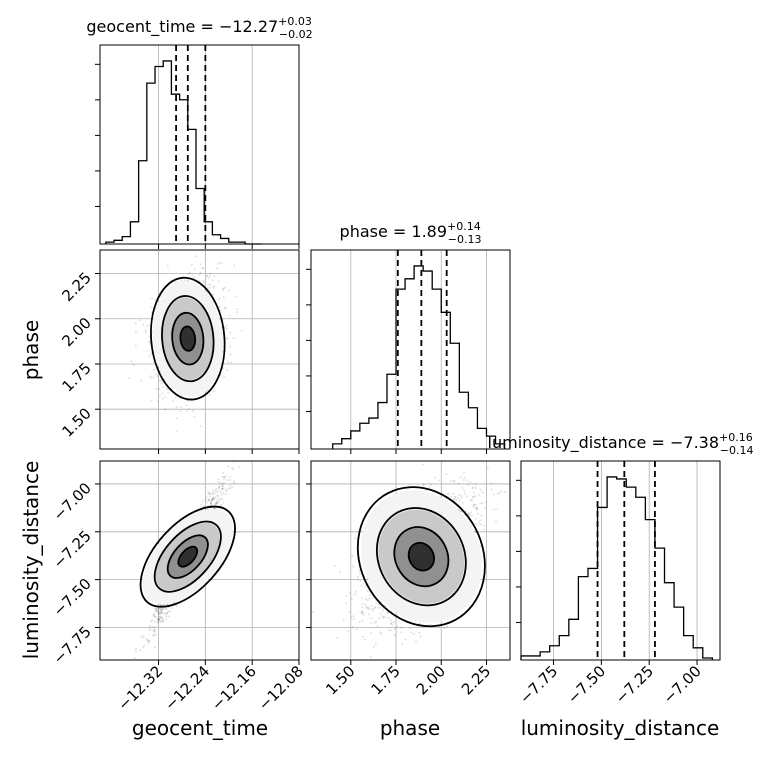 The image size is (760, 760). Describe the element at coordinates (296, 34) in the screenshot. I see `title-sub: −0.02` at that location.